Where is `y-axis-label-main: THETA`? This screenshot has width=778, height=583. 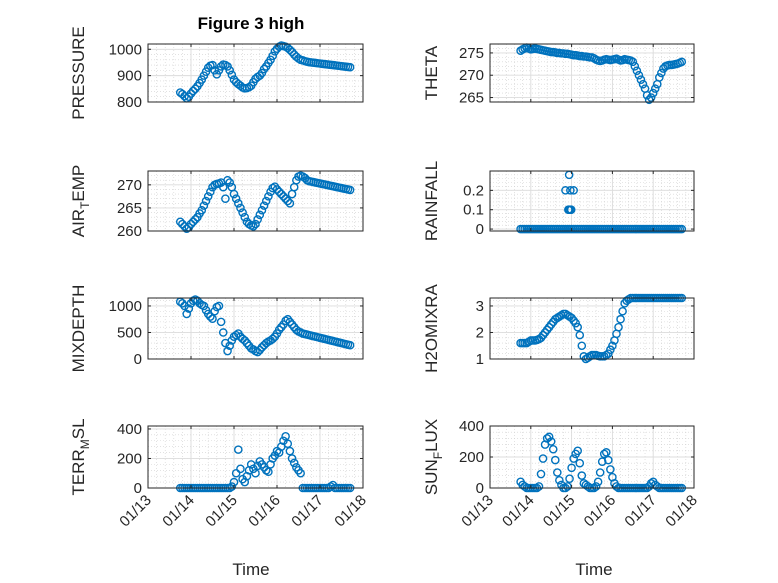 y-axis-label-main: THETA is located at coordinates (431, 72).